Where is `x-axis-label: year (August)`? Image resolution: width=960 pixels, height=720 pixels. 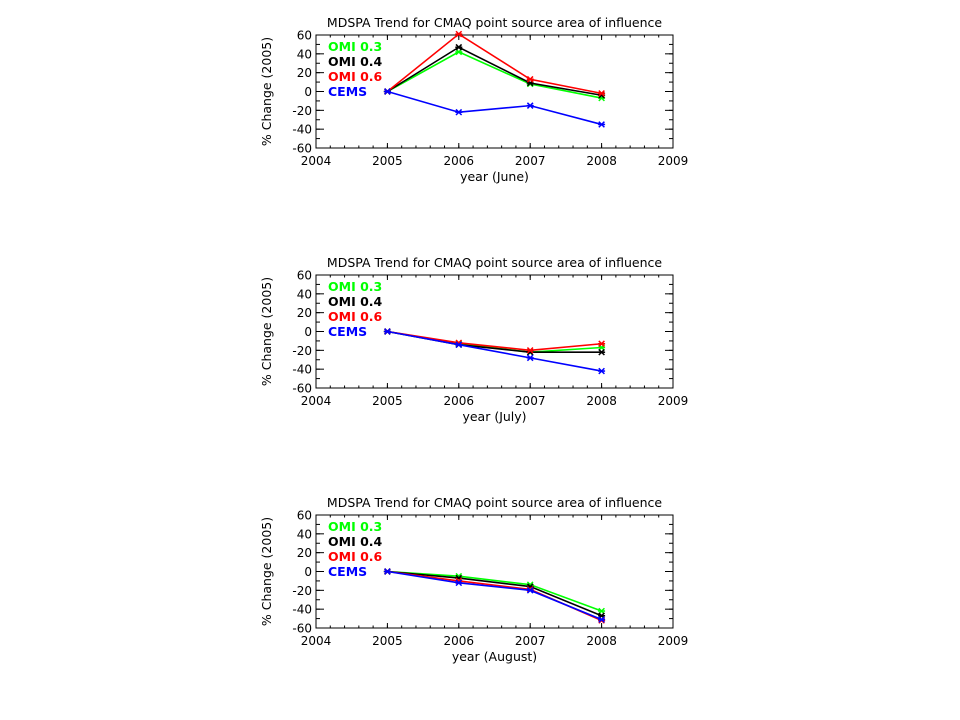
x-axis-label: year (August) is located at coordinates (494, 656).